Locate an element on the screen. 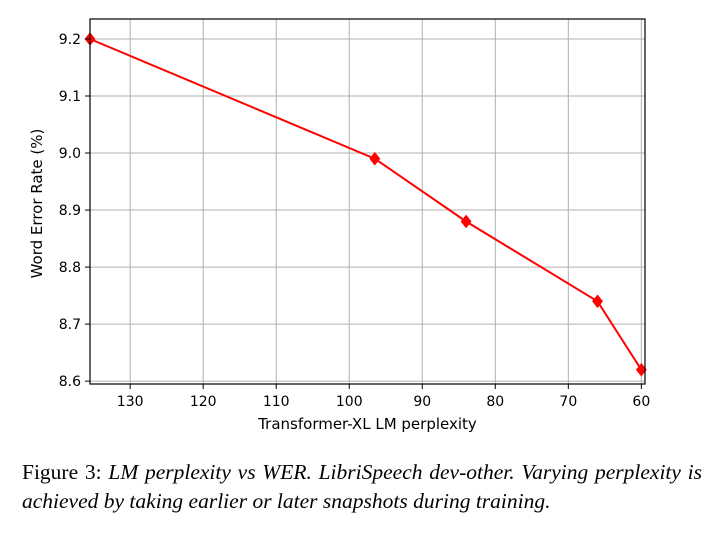 The image size is (715, 554). x-tick-label: 90 is located at coordinates (422, 402).